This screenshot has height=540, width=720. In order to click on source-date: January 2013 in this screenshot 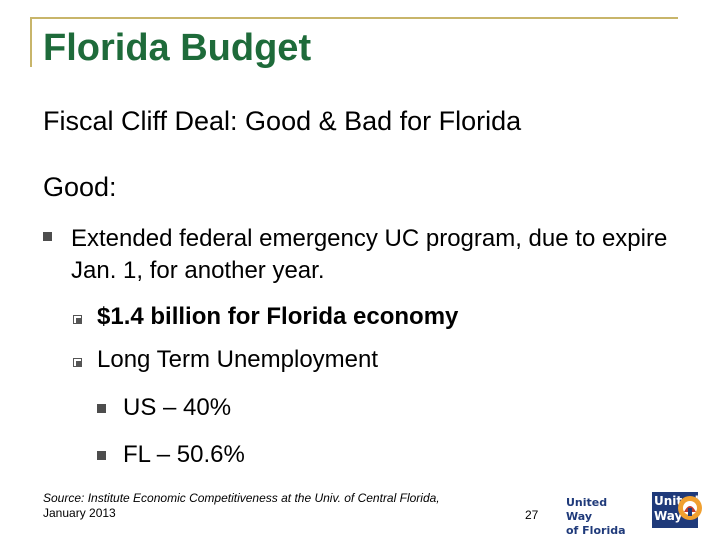, I will do `click(79, 513)`.